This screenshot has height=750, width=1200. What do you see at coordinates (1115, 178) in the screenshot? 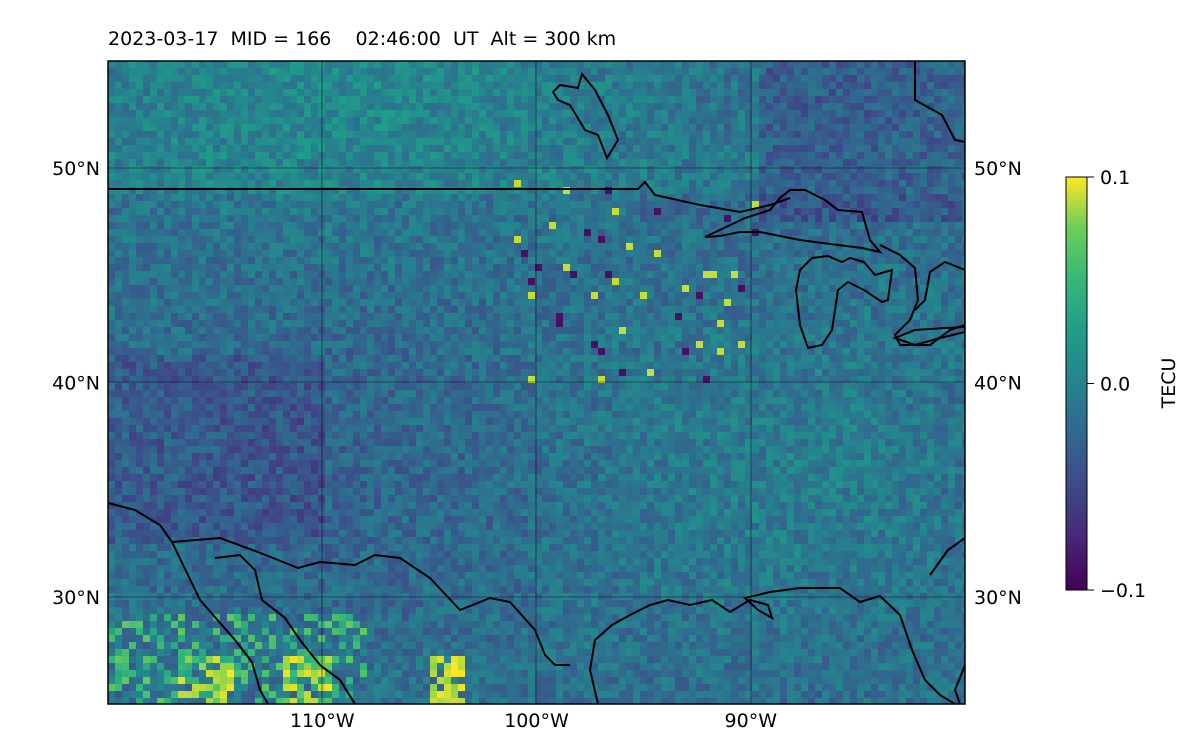
I see `colorbar-tick-label-0: 0.1` at bounding box center [1115, 178].